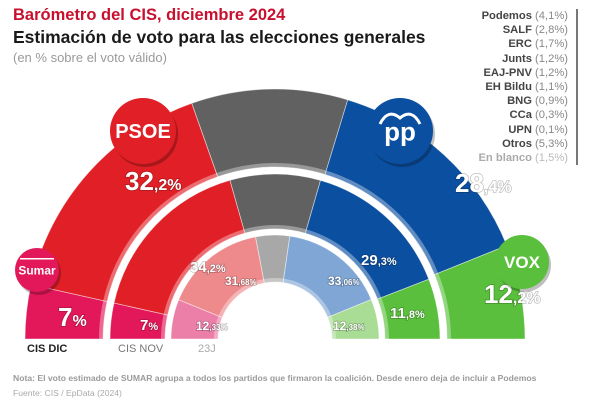 Image resolution: width=600 pixels, height=400 pixels. What do you see at coordinates (207, 349) in the screenshot?
I see `ring-label-23j: 23J` at bounding box center [207, 349].